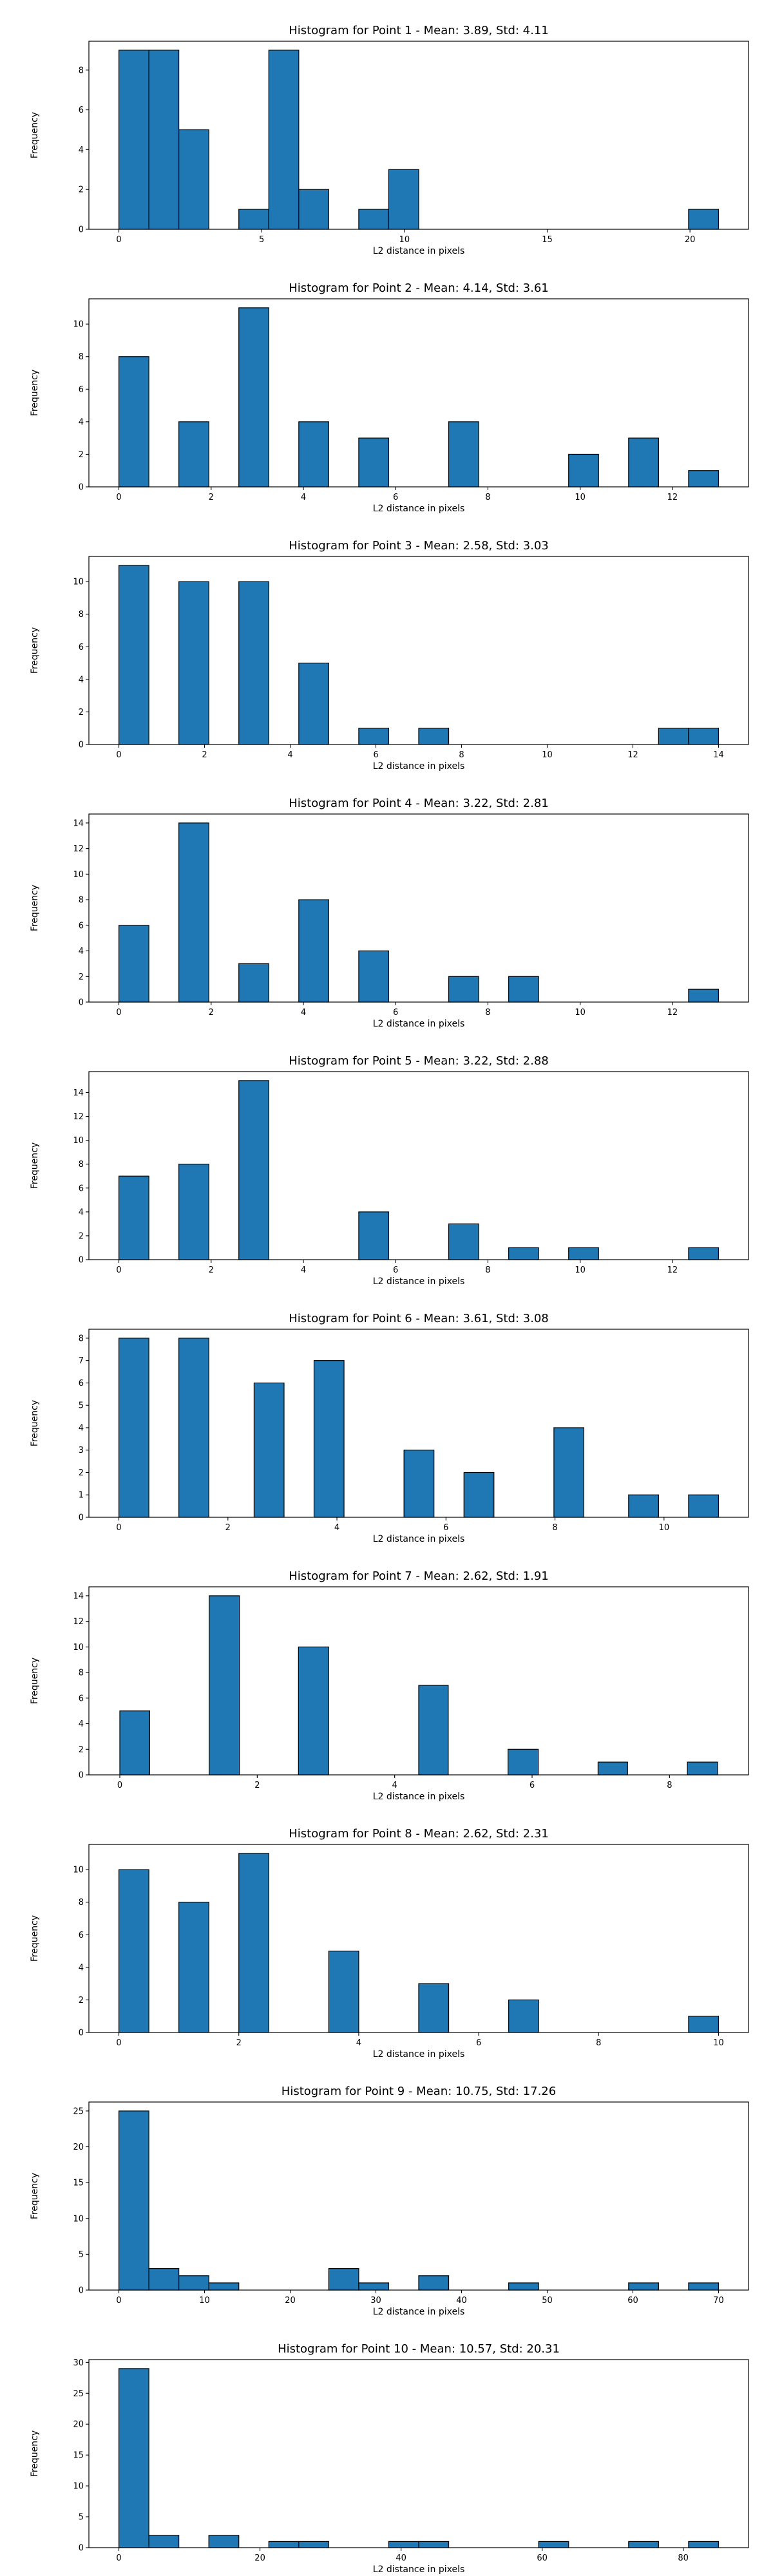  I want to click on y-tick-label: 25, so click(78, 2394).